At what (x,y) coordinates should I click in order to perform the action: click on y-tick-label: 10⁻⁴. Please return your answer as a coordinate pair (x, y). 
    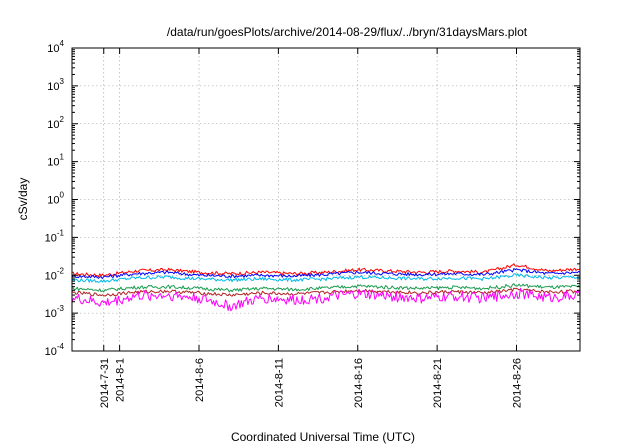
    Looking at the image, I should click on (55, 350).